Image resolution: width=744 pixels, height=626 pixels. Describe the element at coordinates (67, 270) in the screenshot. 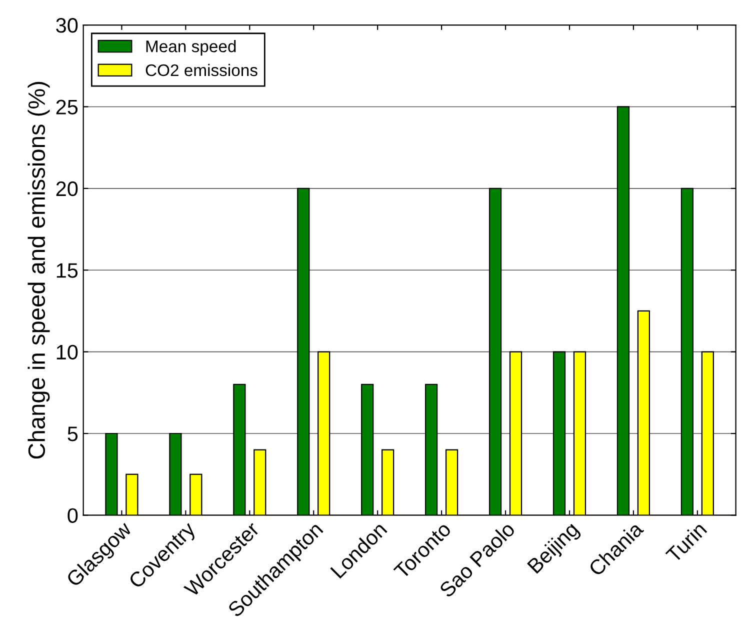

I see `y-tick-label: 15` at that location.